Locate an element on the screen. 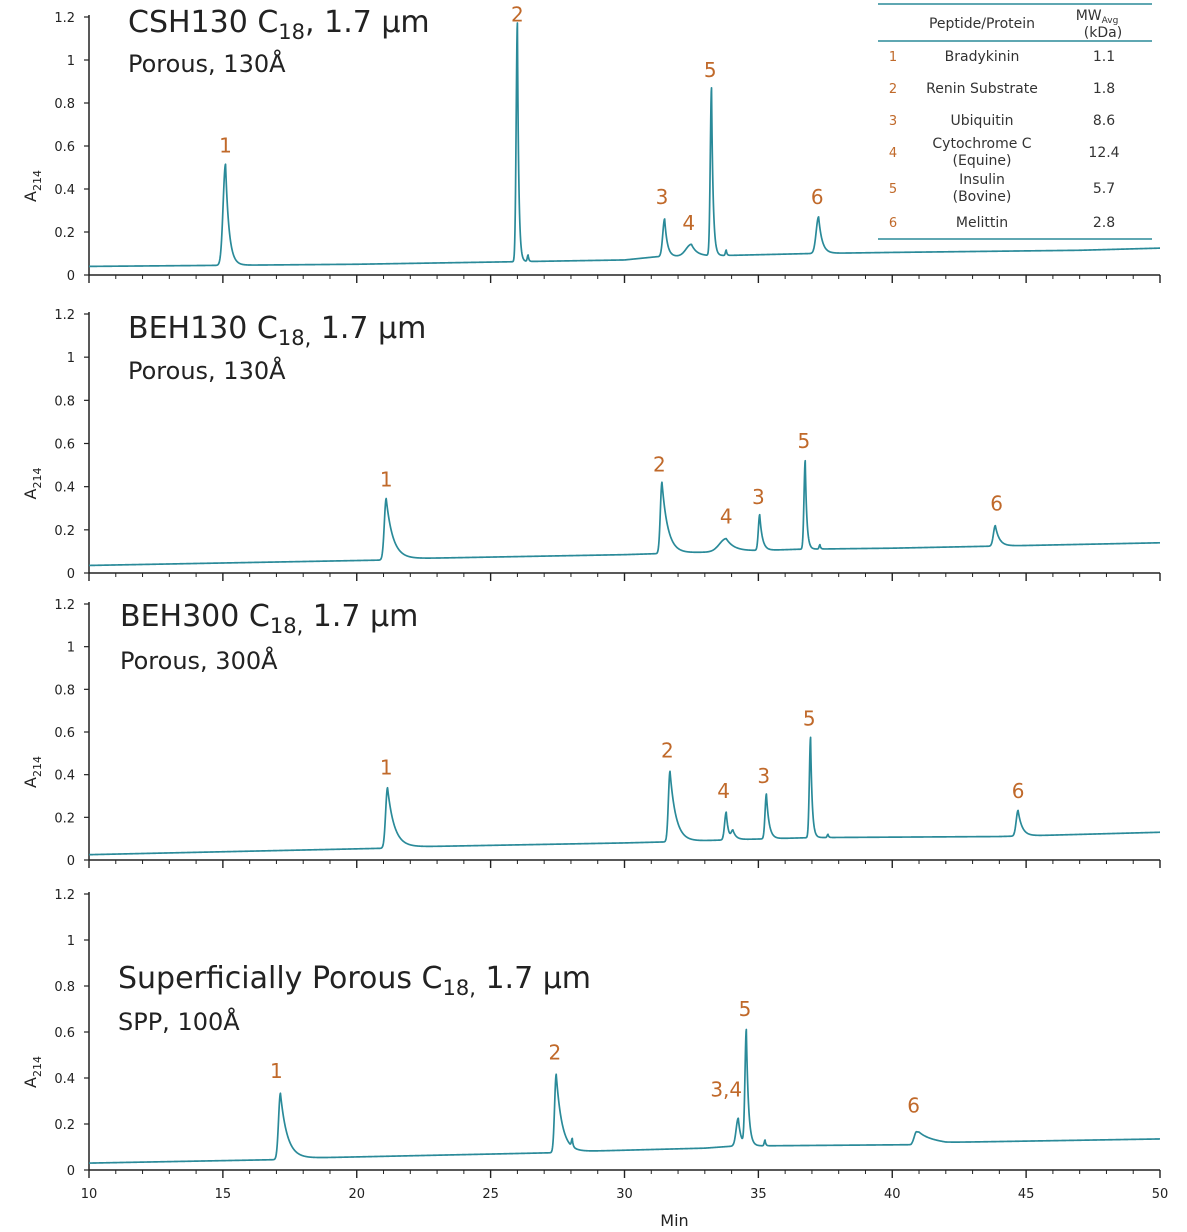 The width and height of the screenshot is (1187, 1232). table-row-number: 4 is located at coordinates (893, 153).